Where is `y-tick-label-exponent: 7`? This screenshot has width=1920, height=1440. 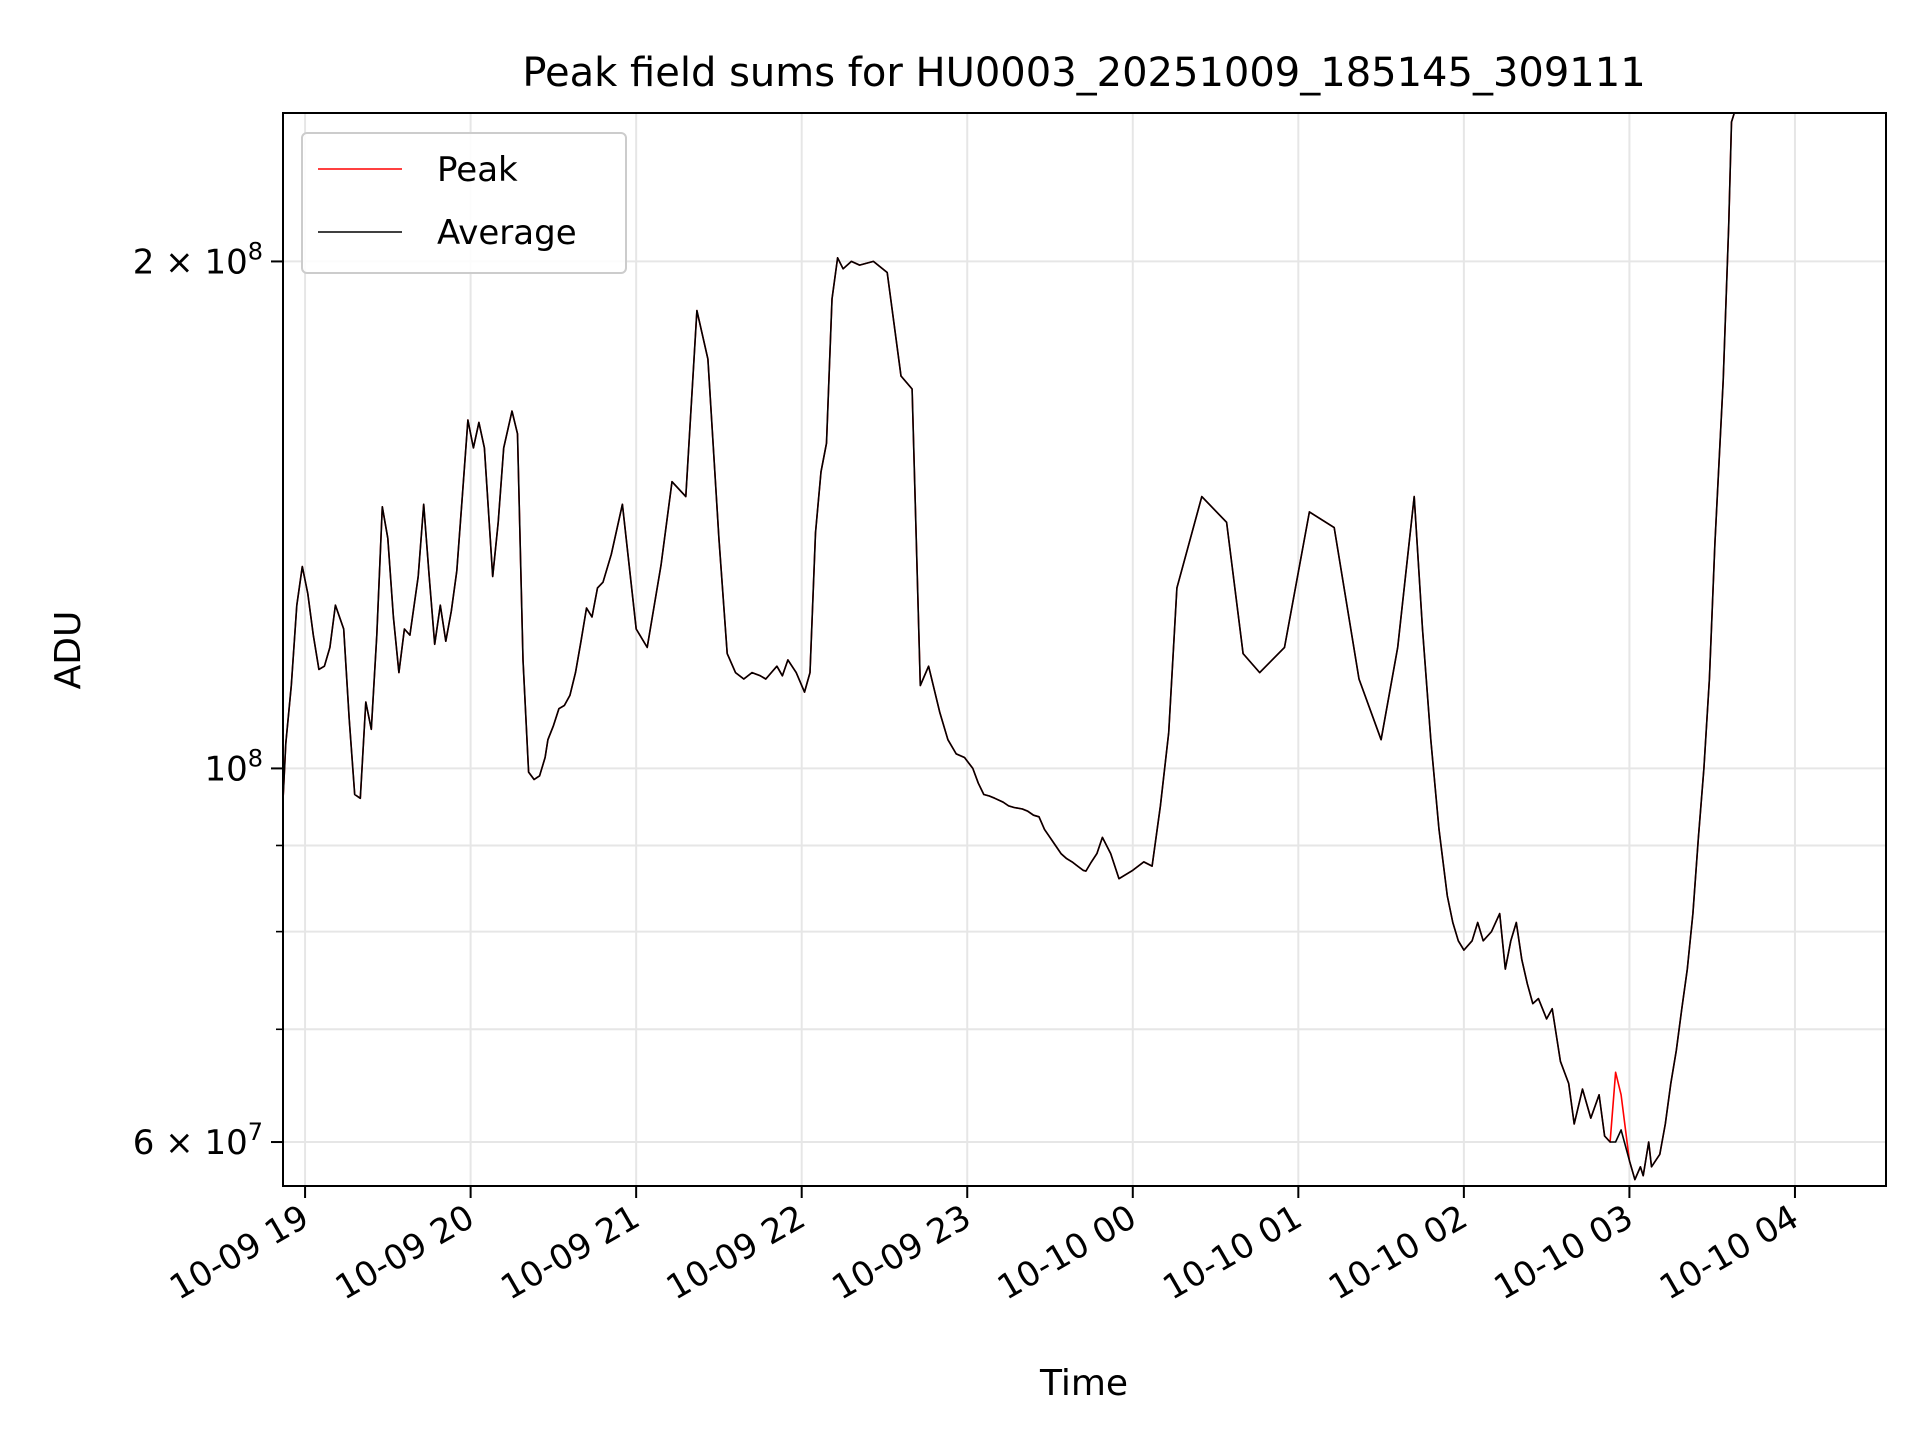 y-tick-label-exponent: 7 is located at coordinates (255, 1132).